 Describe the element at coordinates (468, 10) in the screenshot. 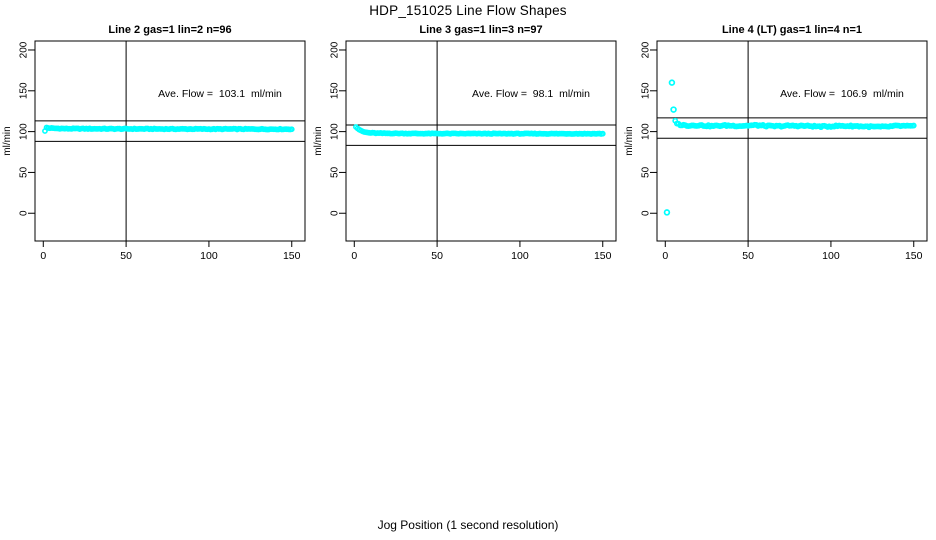

I see `chart-title: HDP_151025 Line Flow Shapes` at that location.